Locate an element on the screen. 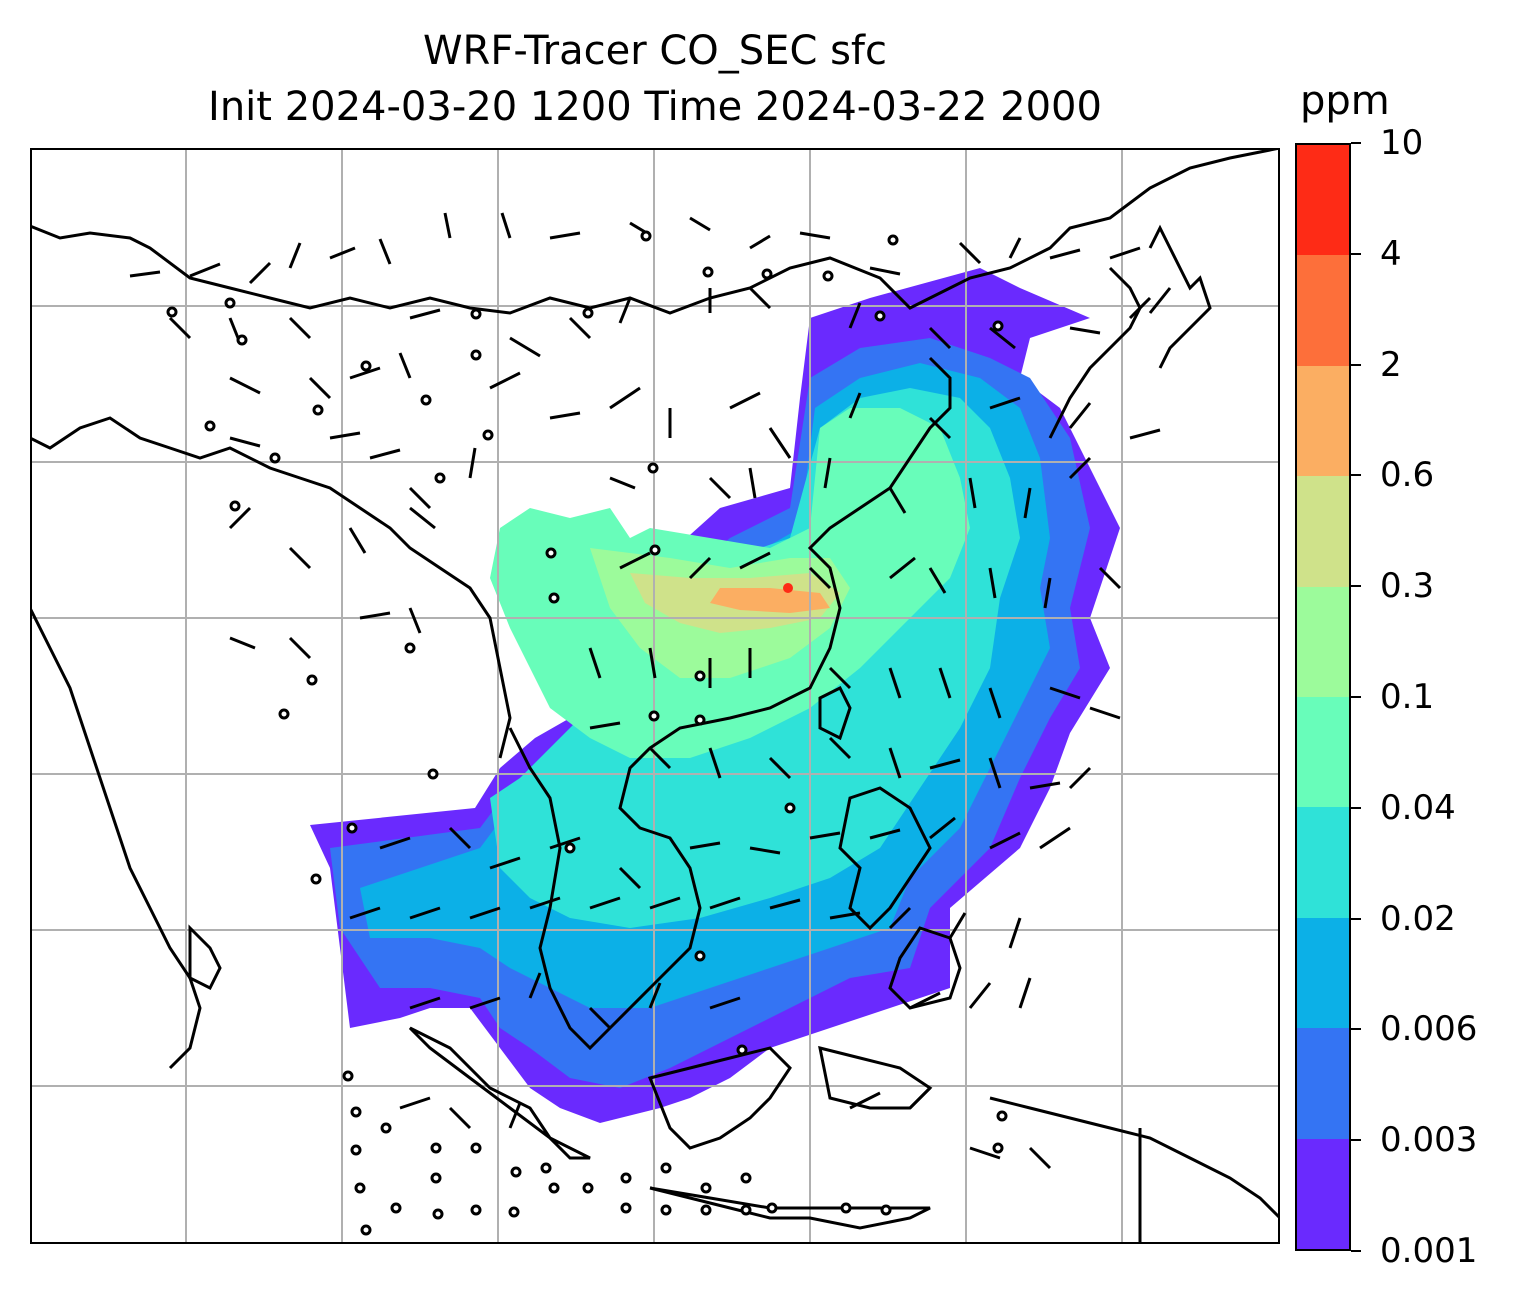  colorbar is located at coordinates (1323, 697).